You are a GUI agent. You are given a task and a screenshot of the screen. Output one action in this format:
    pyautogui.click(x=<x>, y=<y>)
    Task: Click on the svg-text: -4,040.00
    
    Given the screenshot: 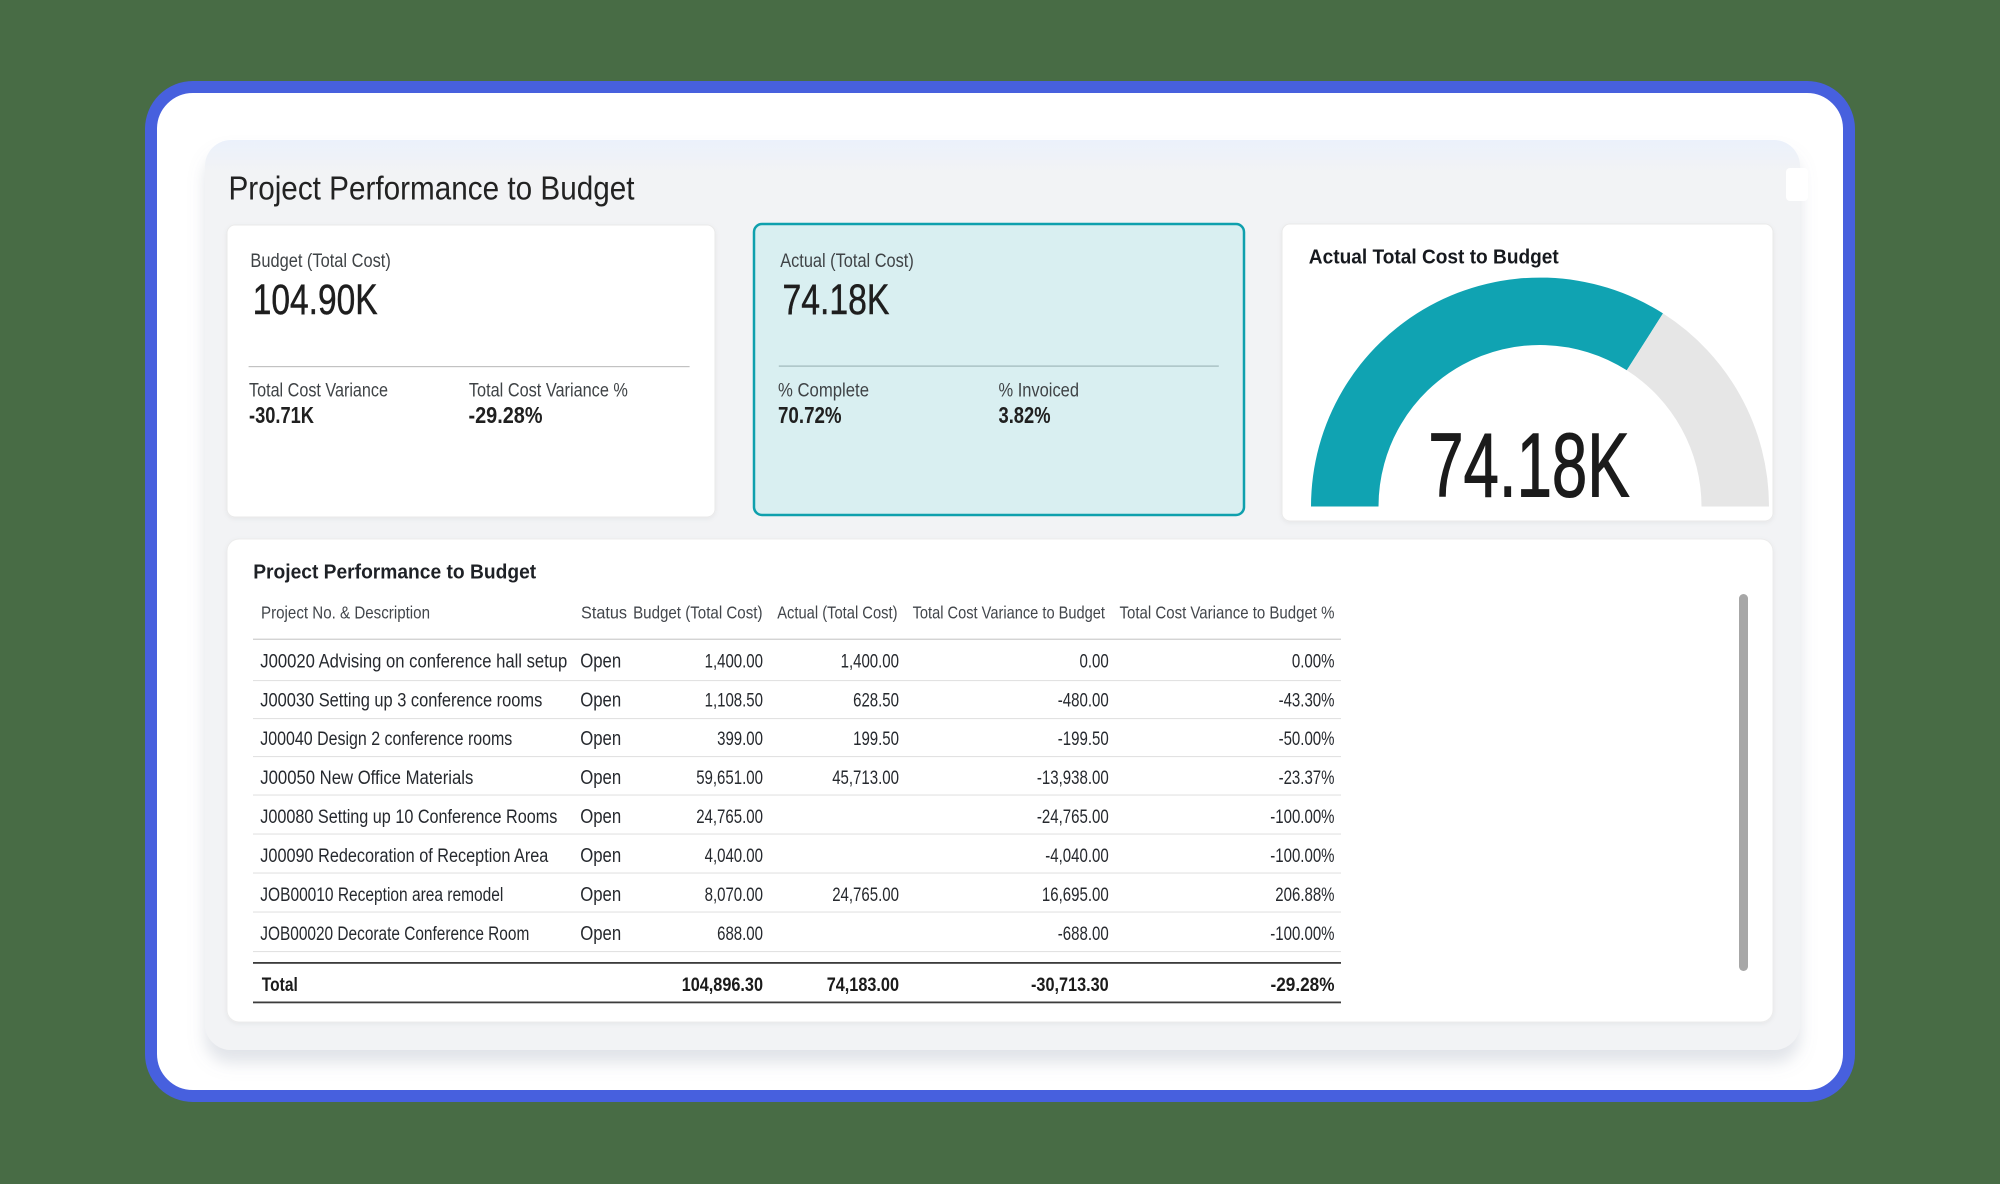 What is the action you would take?
    pyautogui.click(x=1076, y=856)
    